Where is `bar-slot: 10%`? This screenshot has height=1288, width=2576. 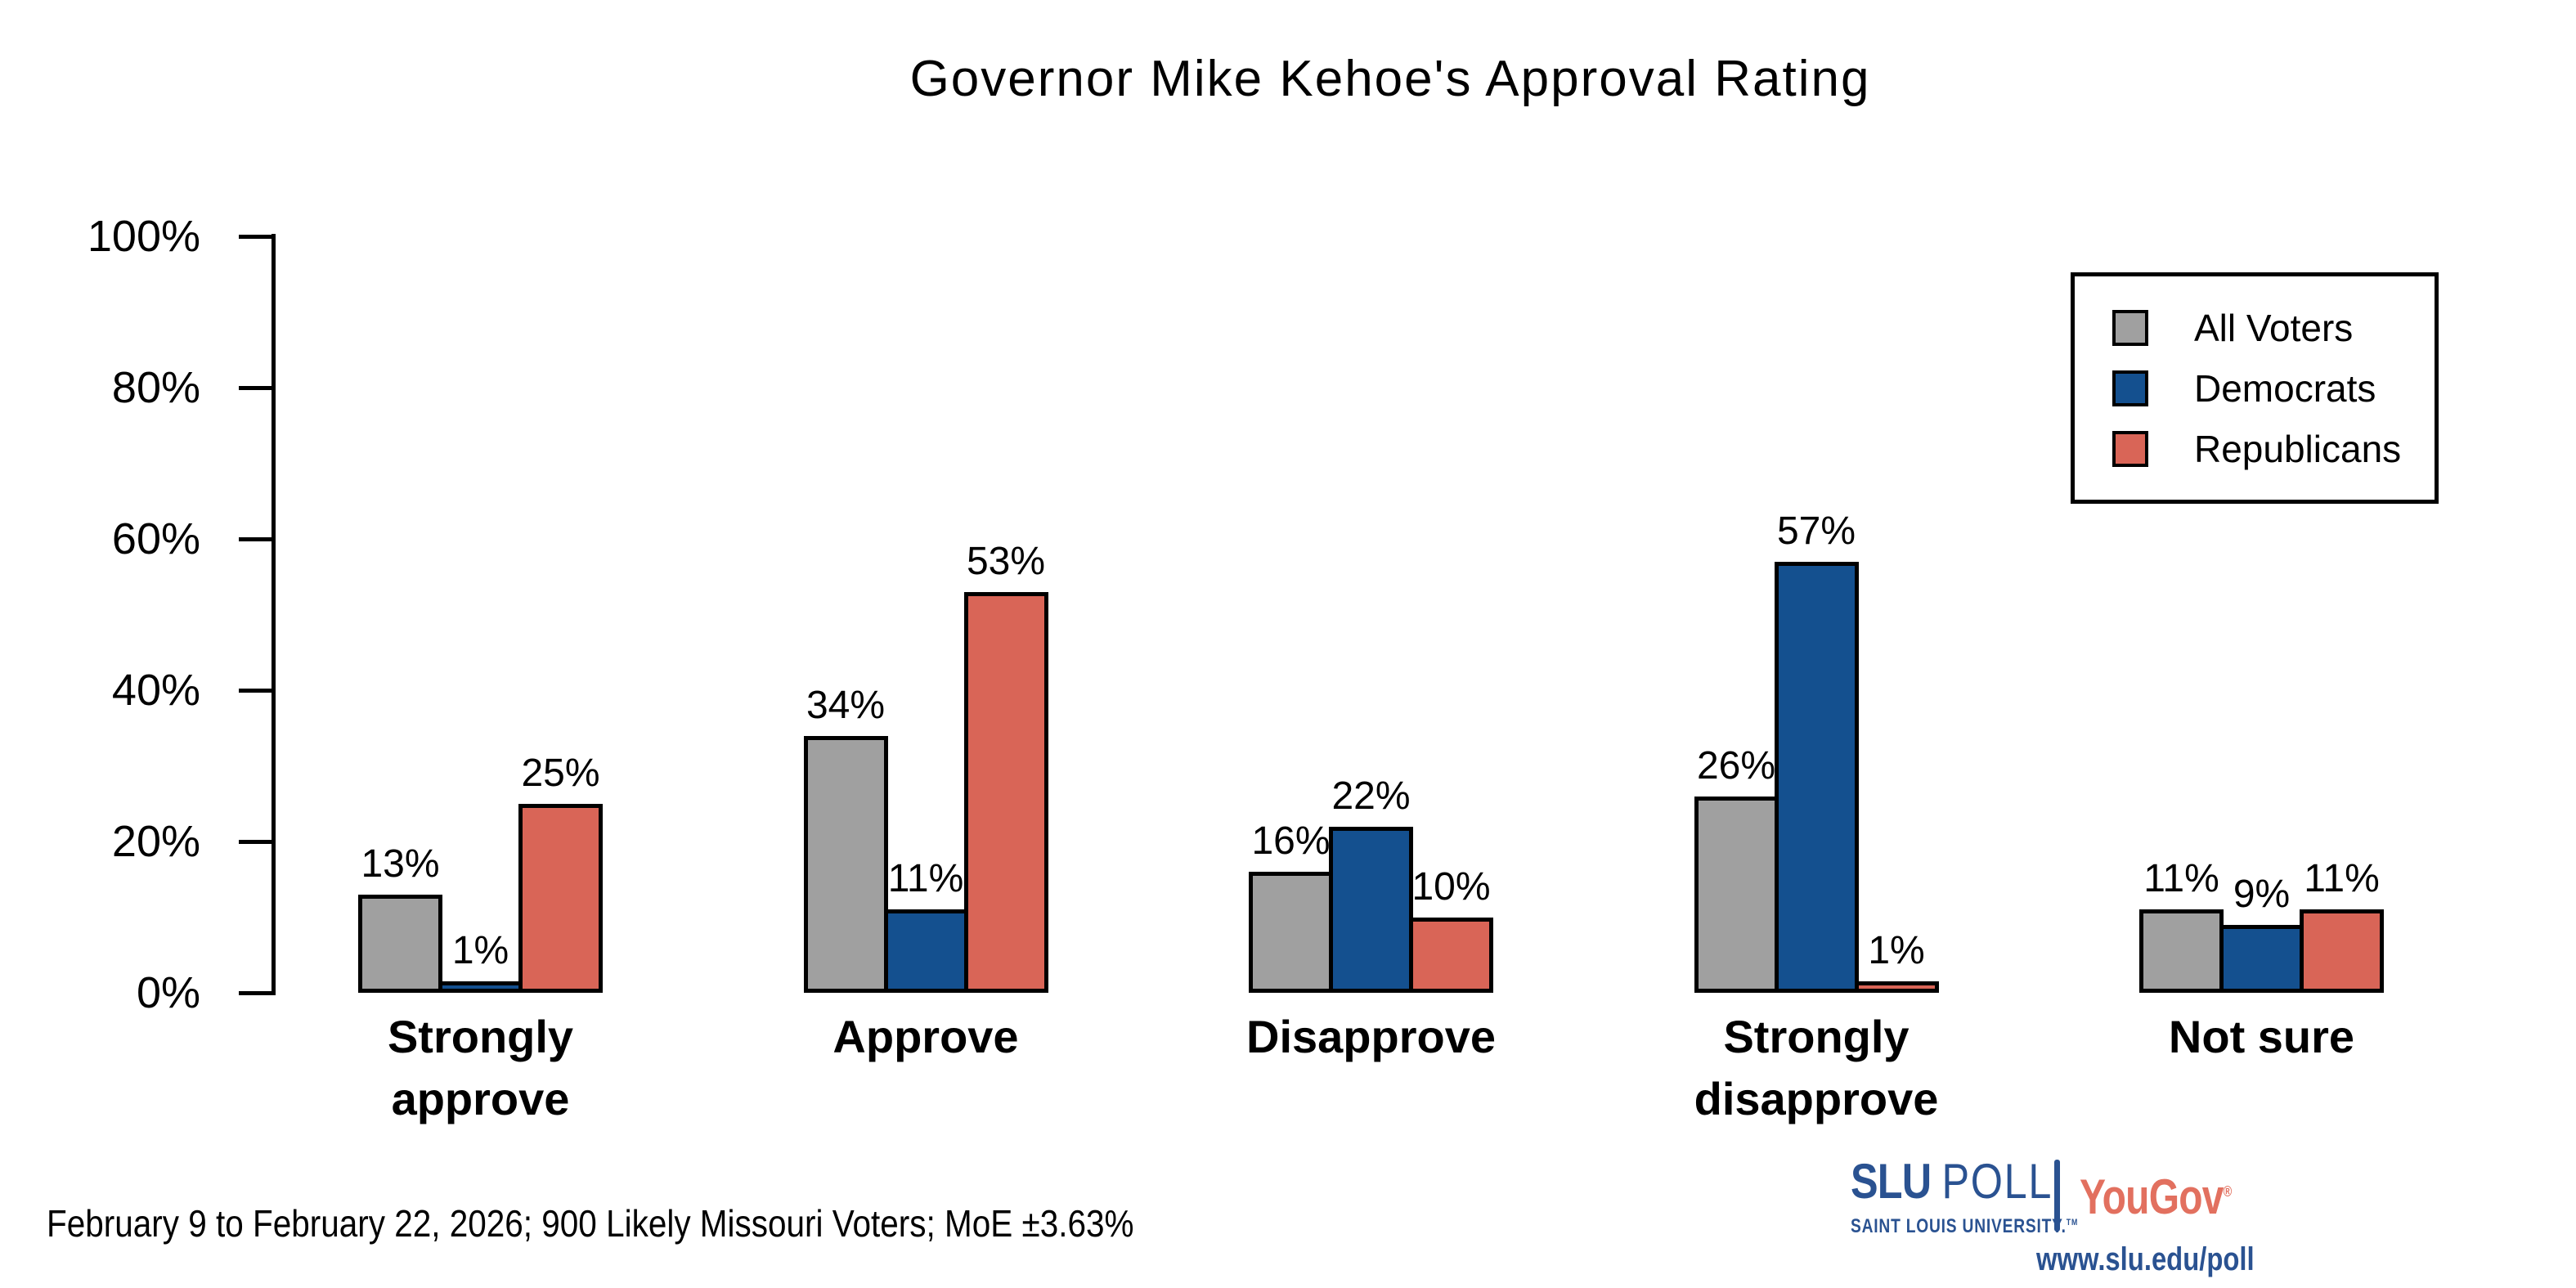 bar-slot: 10% is located at coordinates (1451, 929).